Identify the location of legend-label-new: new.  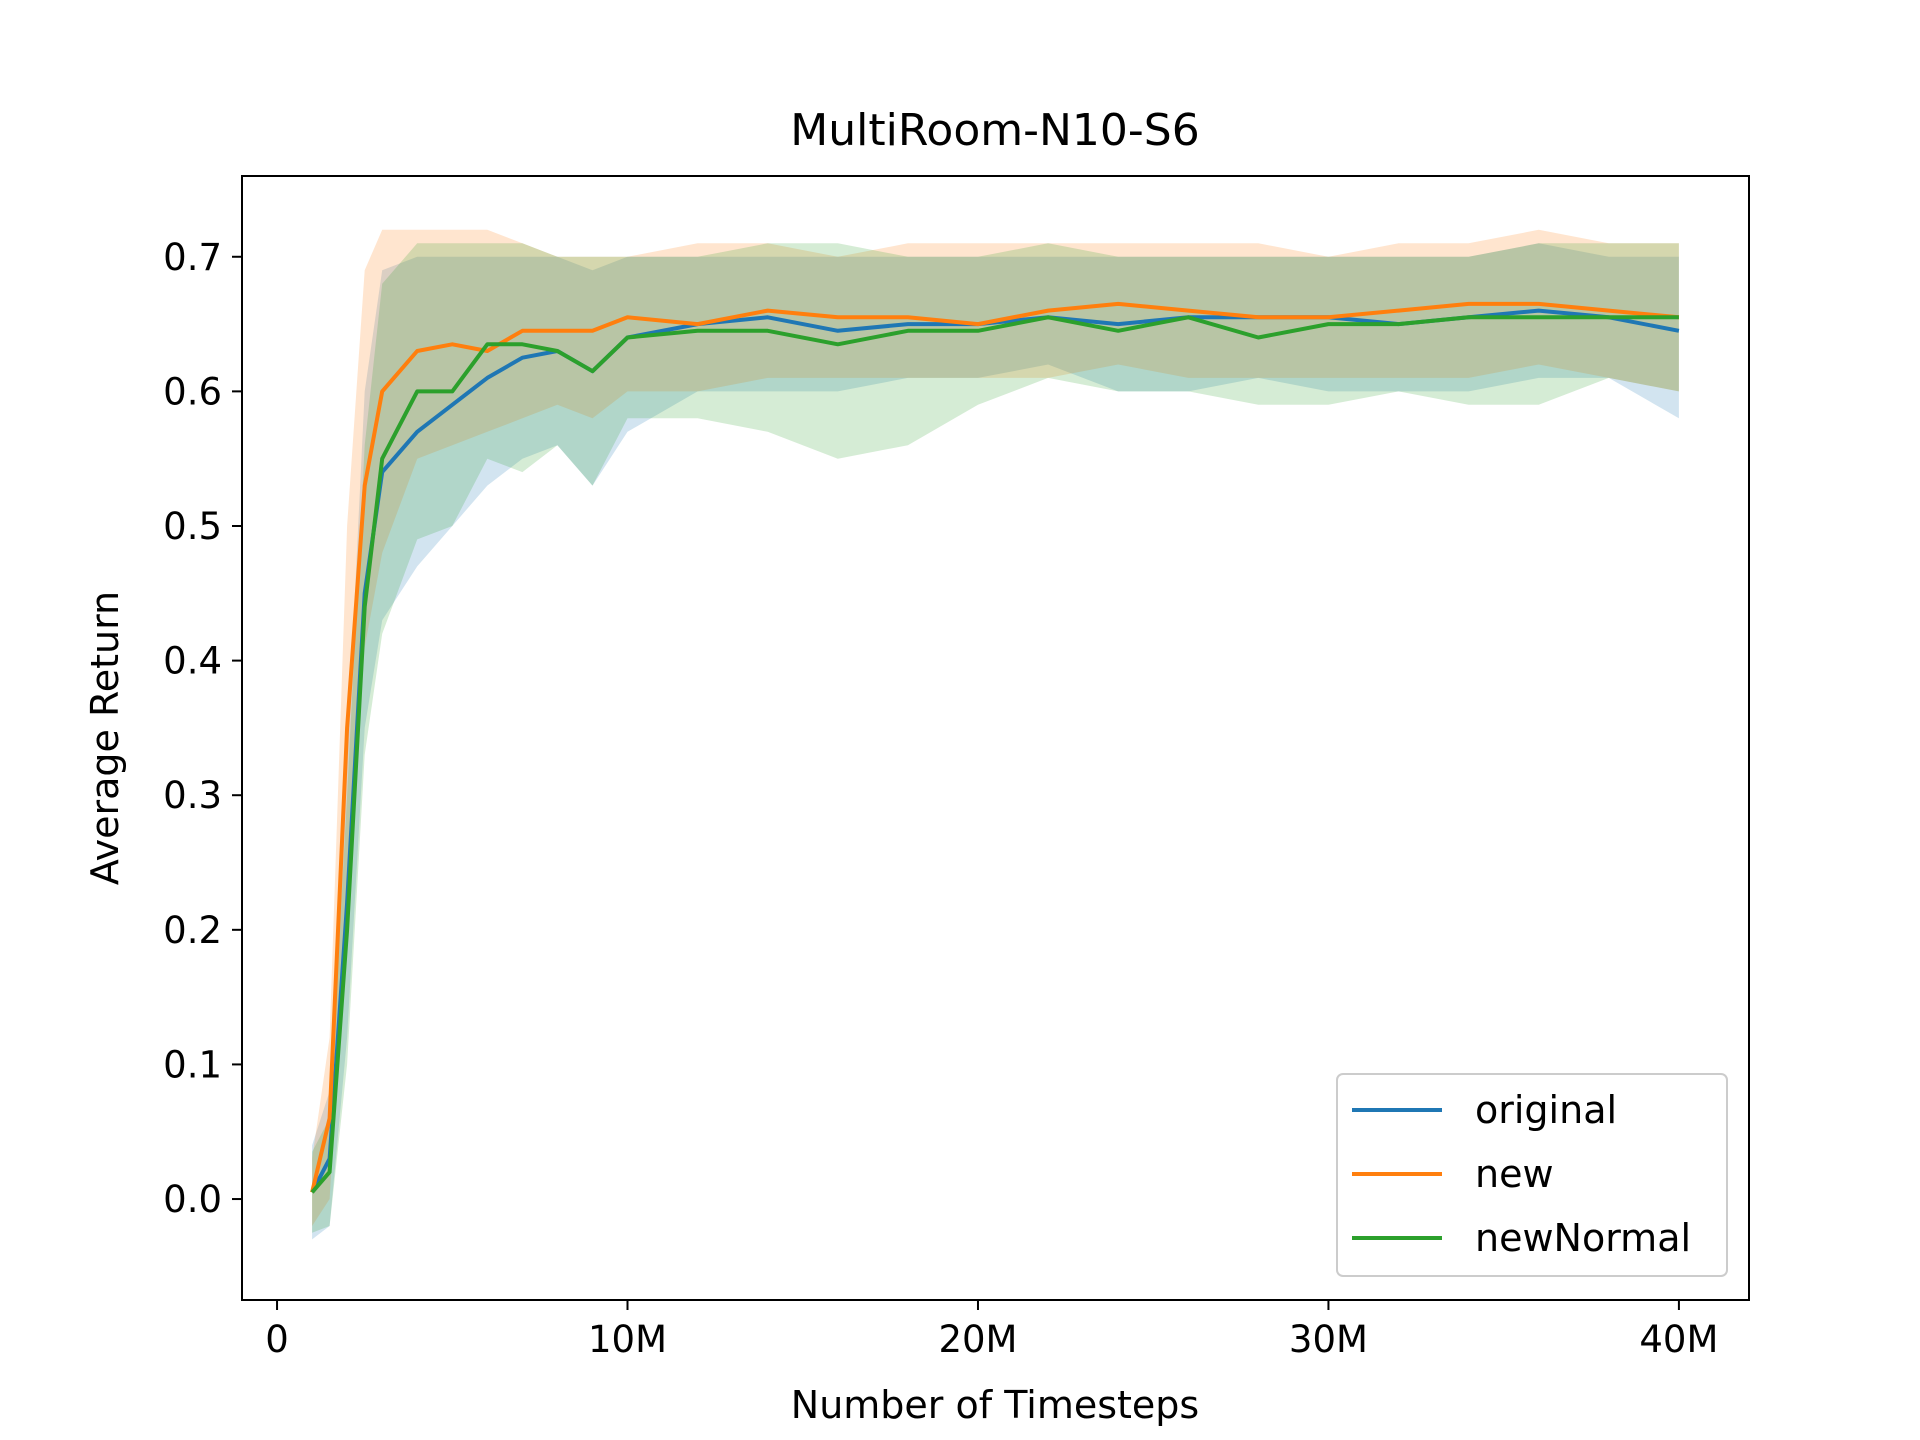
(1514, 1174).